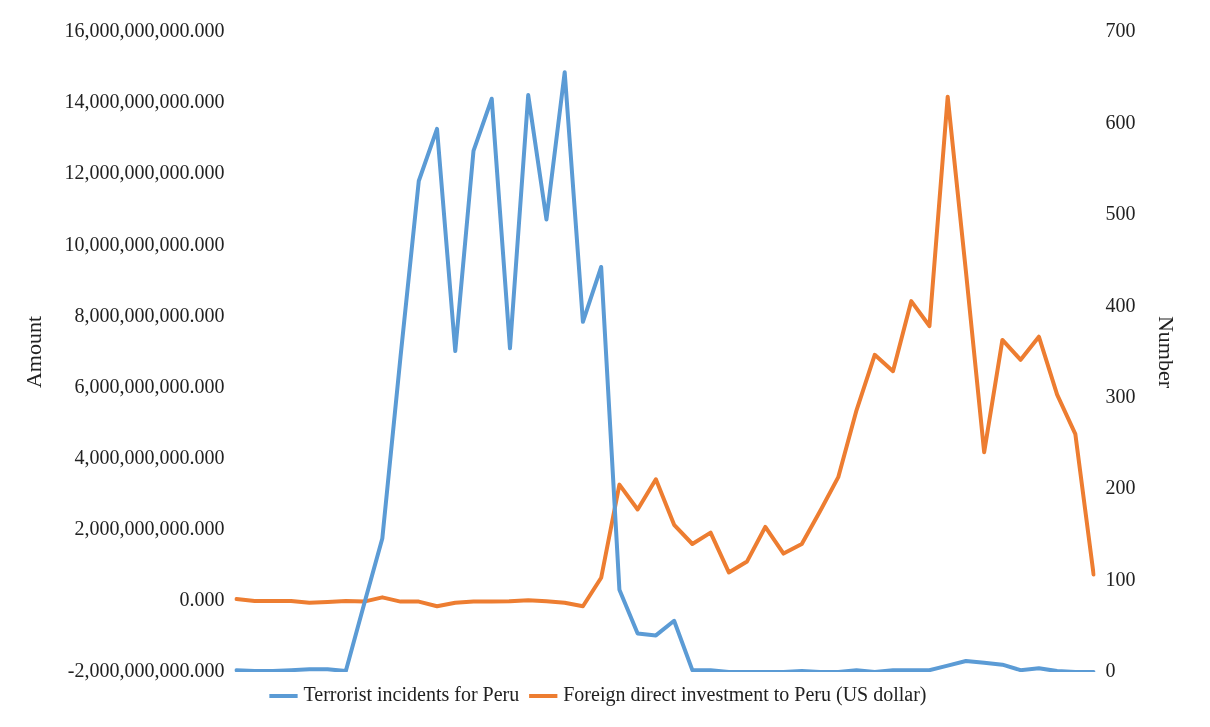 The height and width of the screenshot is (727, 1210). What do you see at coordinates (1120, 578) in the screenshot?
I see `y2-tick-label: 100` at bounding box center [1120, 578].